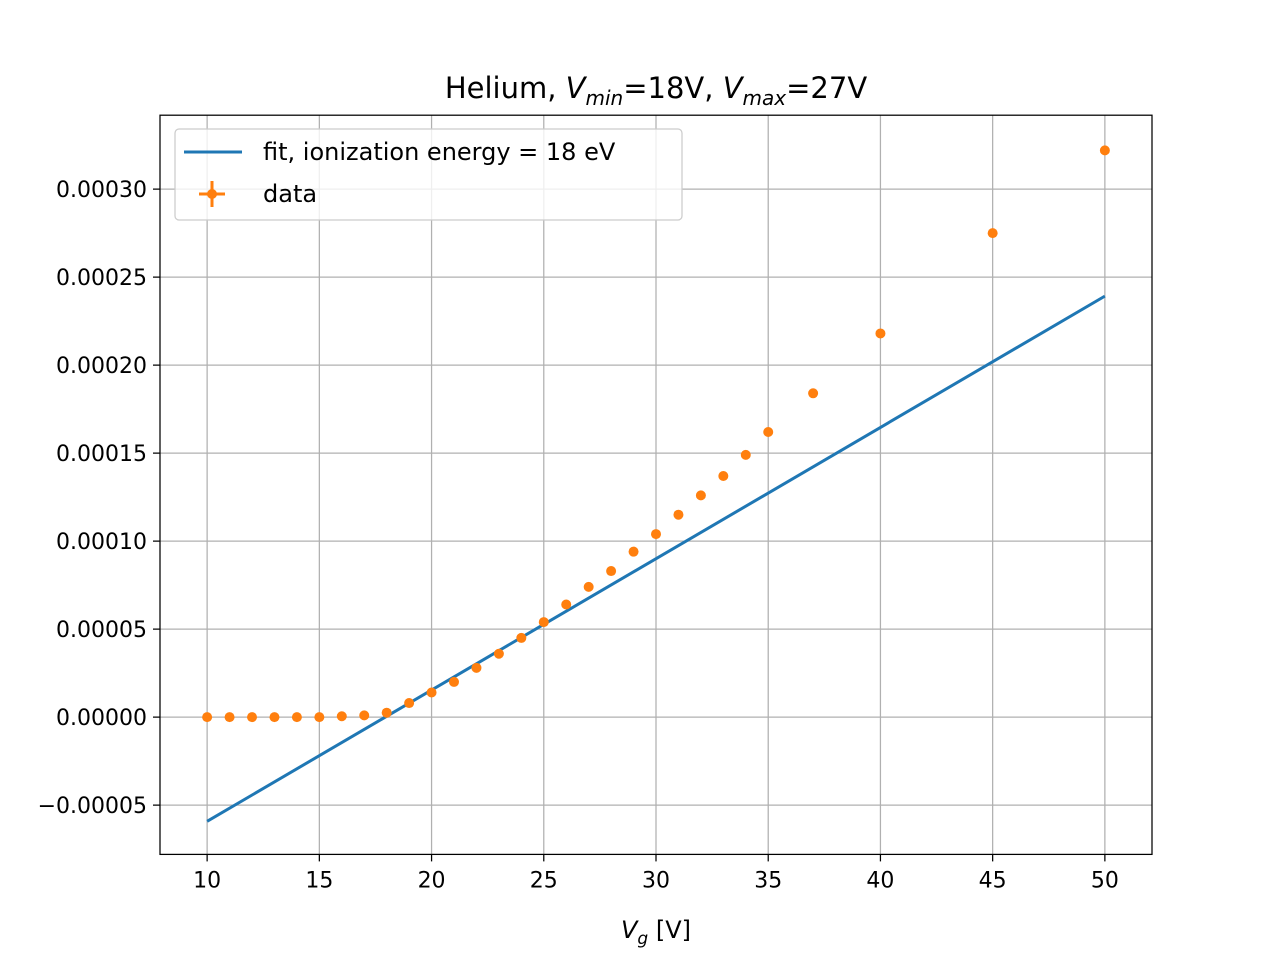  I want to click on x-tick-label: 35, so click(768, 880).